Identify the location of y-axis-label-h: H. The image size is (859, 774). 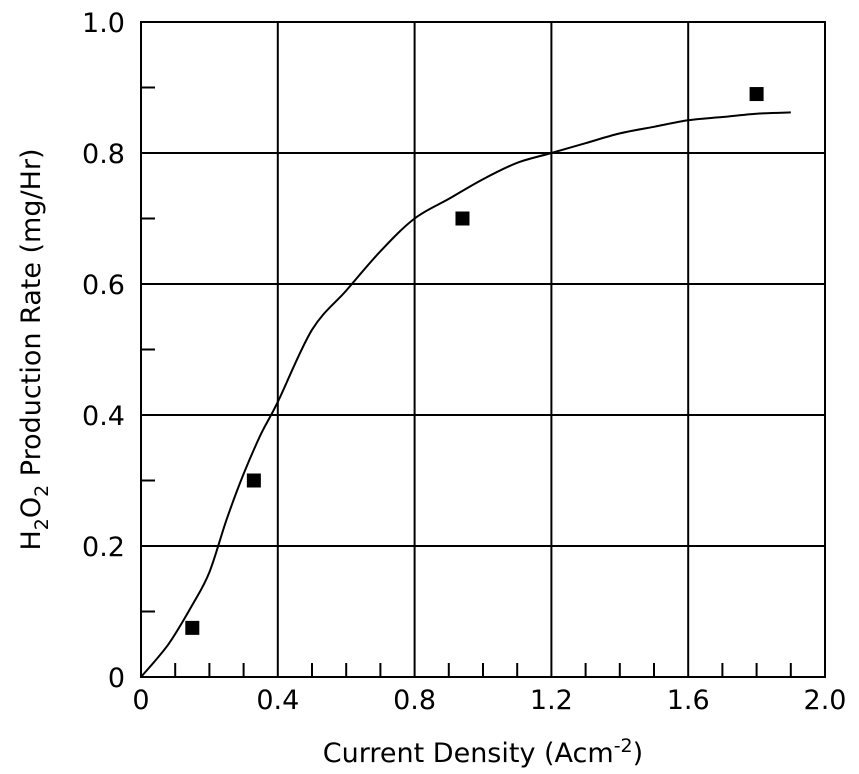
(31, 540).